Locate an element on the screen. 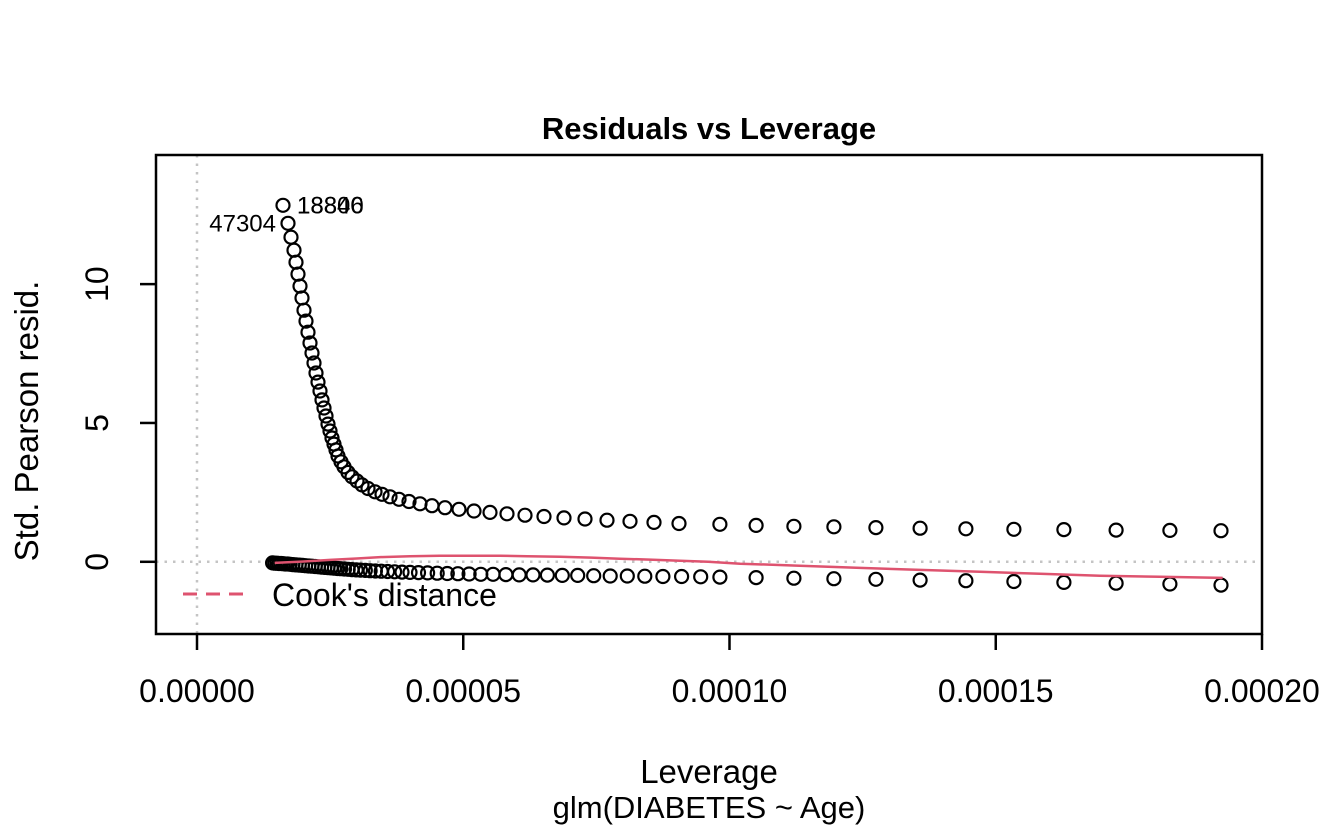 The height and width of the screenshot is (830, 1344). y-axis: 0 5 10 is located at coordinates (117, 418).